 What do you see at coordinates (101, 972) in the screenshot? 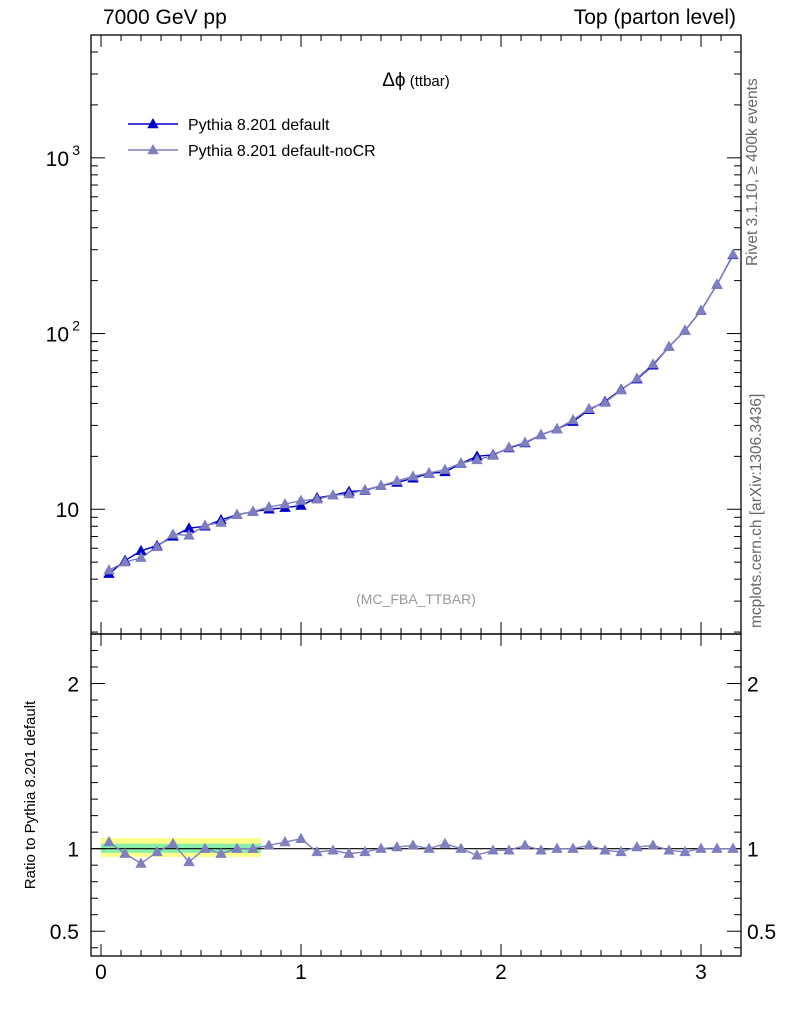
I see `x-tick-label: 0` at bounding box center [101, 972].